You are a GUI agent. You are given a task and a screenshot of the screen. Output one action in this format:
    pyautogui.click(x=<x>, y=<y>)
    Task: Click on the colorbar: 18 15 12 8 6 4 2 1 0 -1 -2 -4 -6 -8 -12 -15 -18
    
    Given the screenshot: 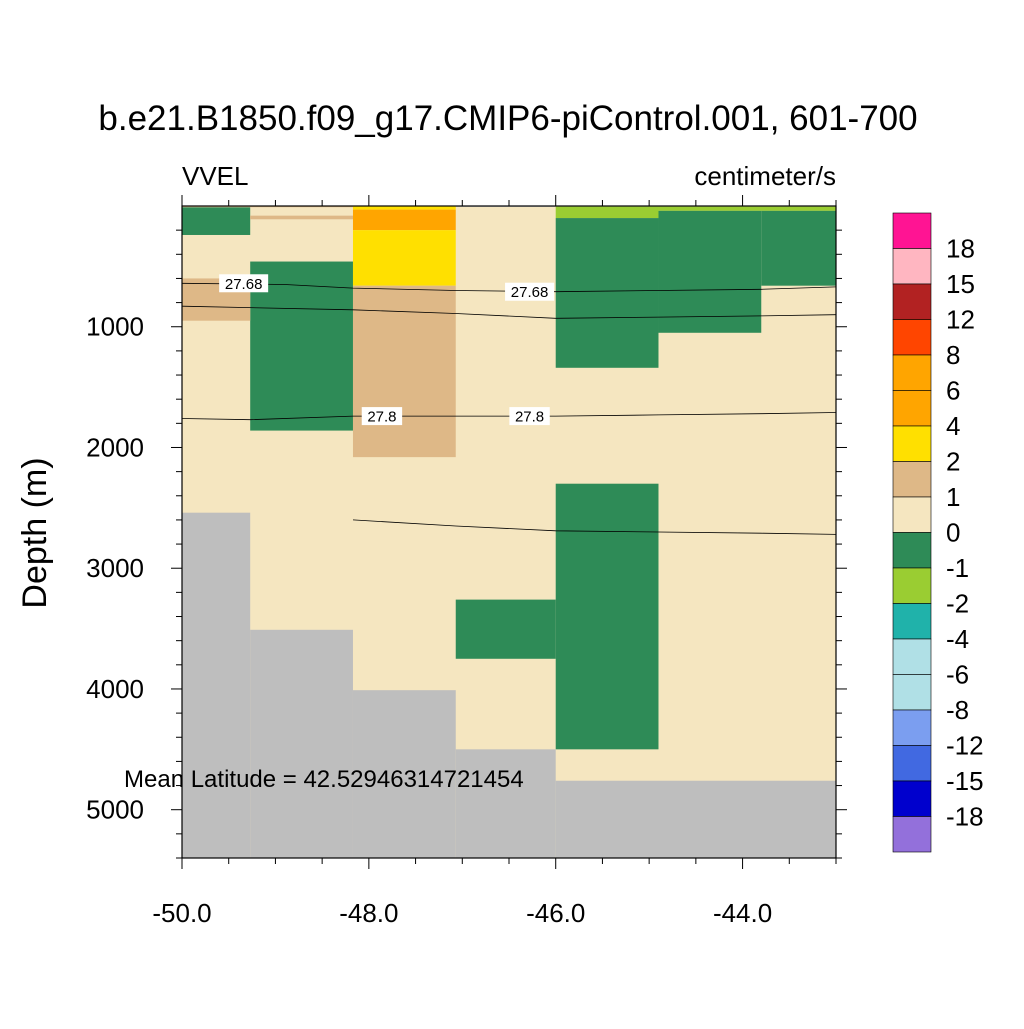 What is the action you would take?
    pyautogui.click(x=938, y=532)
    